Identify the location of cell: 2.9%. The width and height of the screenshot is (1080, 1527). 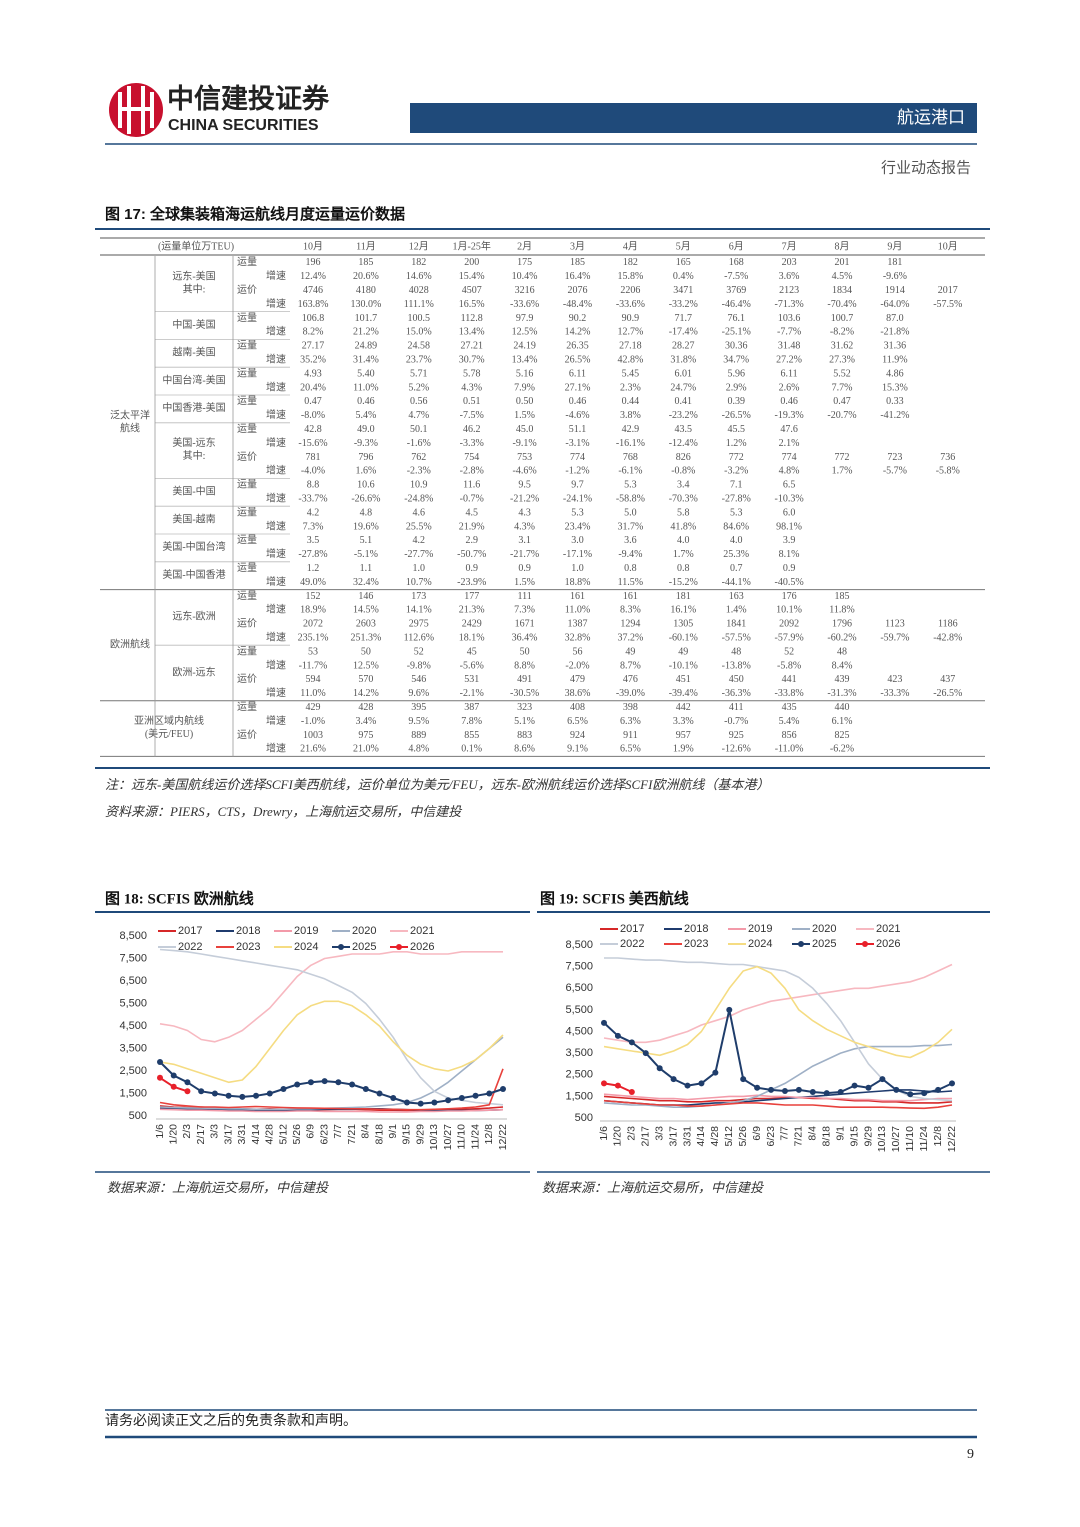
(736, 387).